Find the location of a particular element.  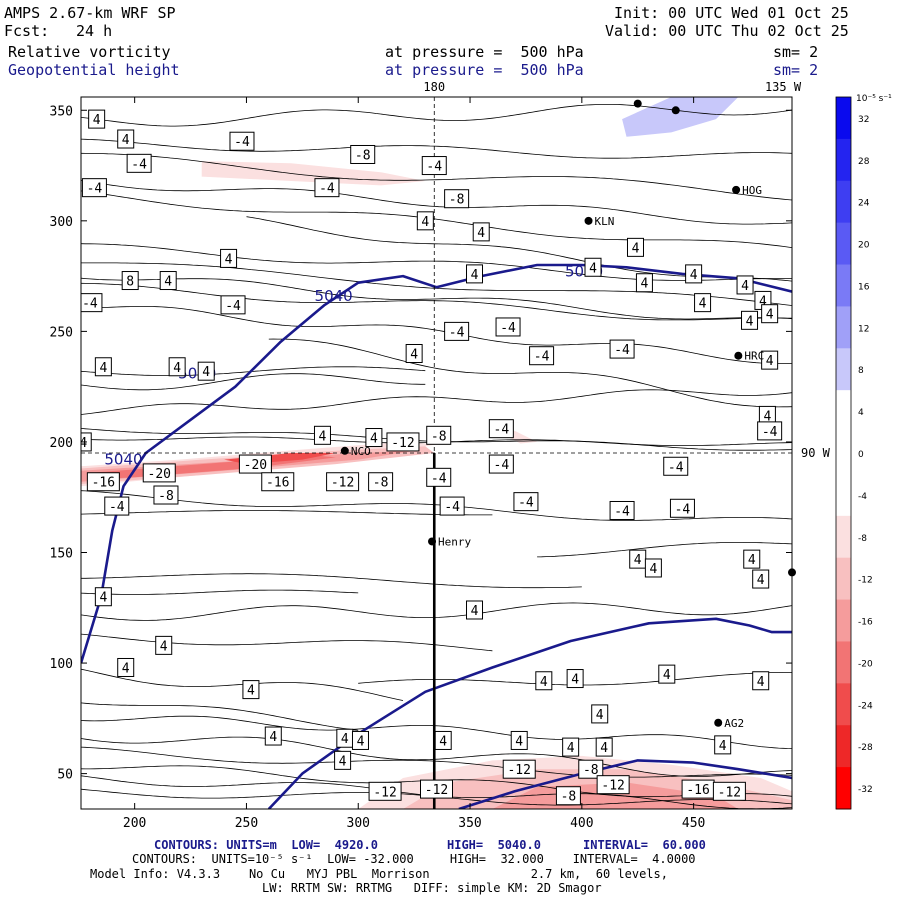

footer-height-high: HIGH= 5040.0 is located at coordinates (494, 845).